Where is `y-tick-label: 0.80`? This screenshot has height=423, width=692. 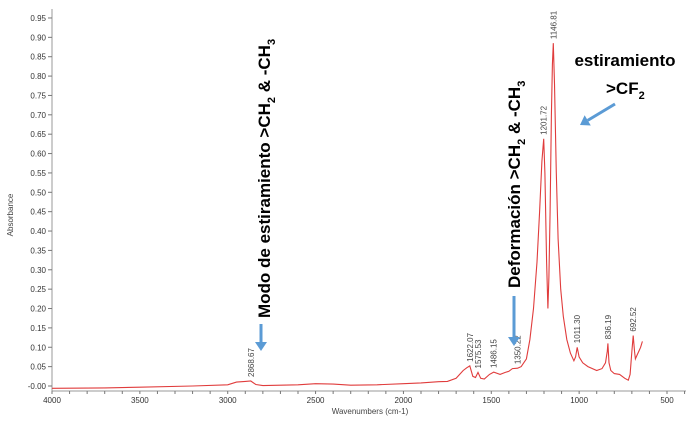 y-tick-label: 0.80 is located at coordinates (38, 76).